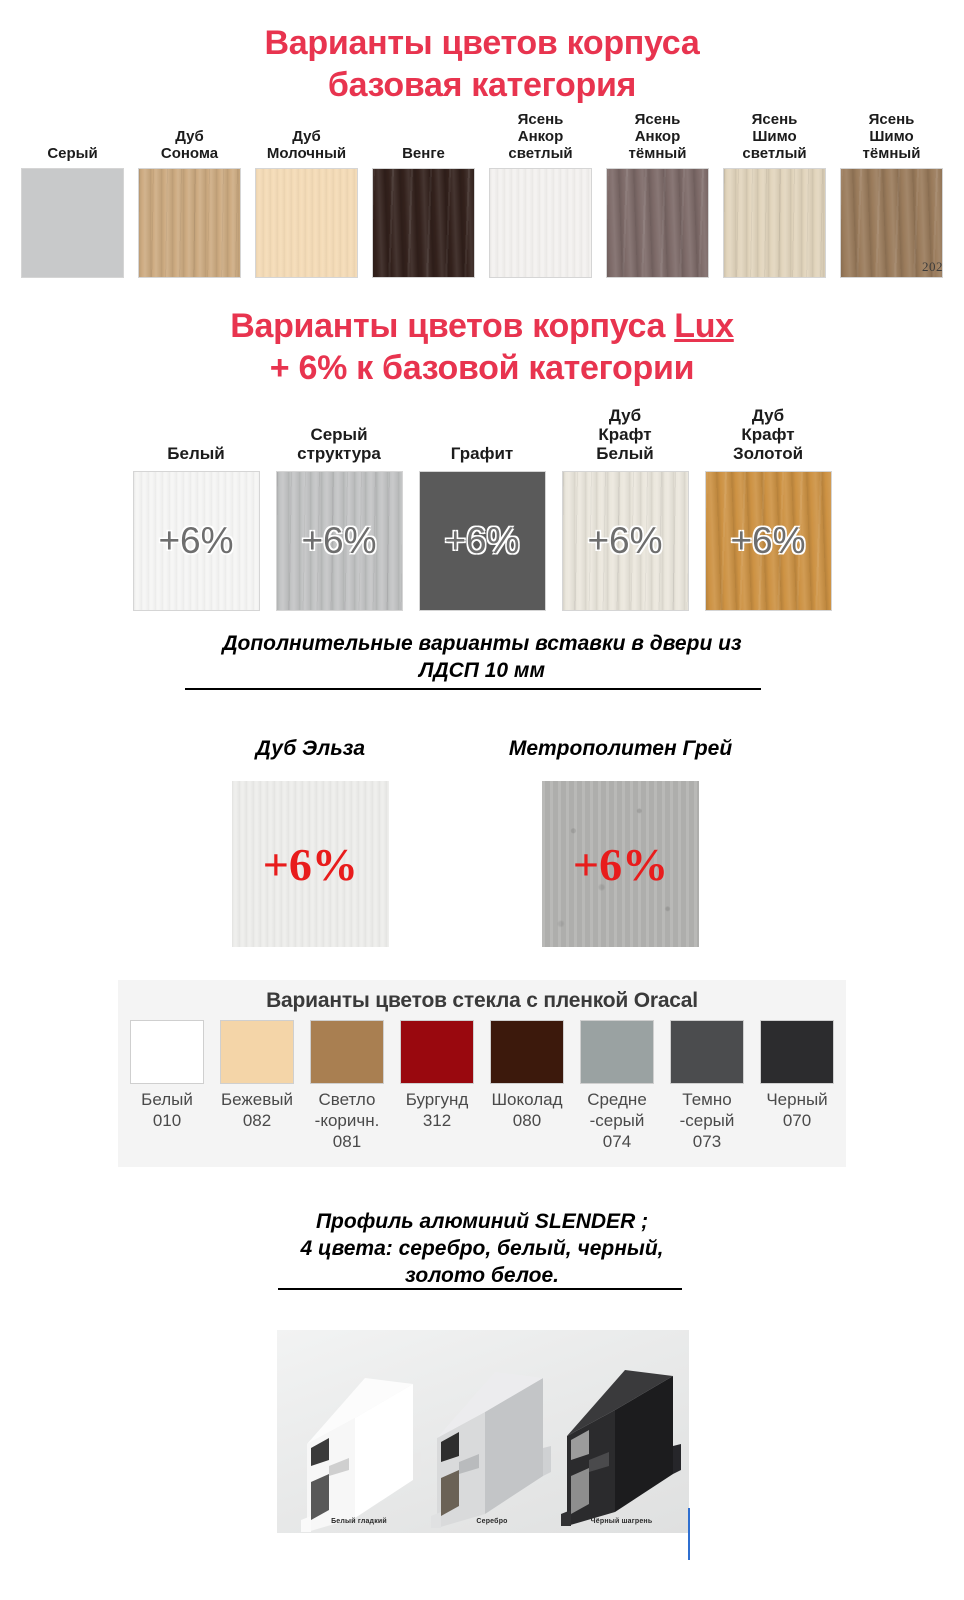  I want to click on lux-title-brand: Lux, so click(704, 326).